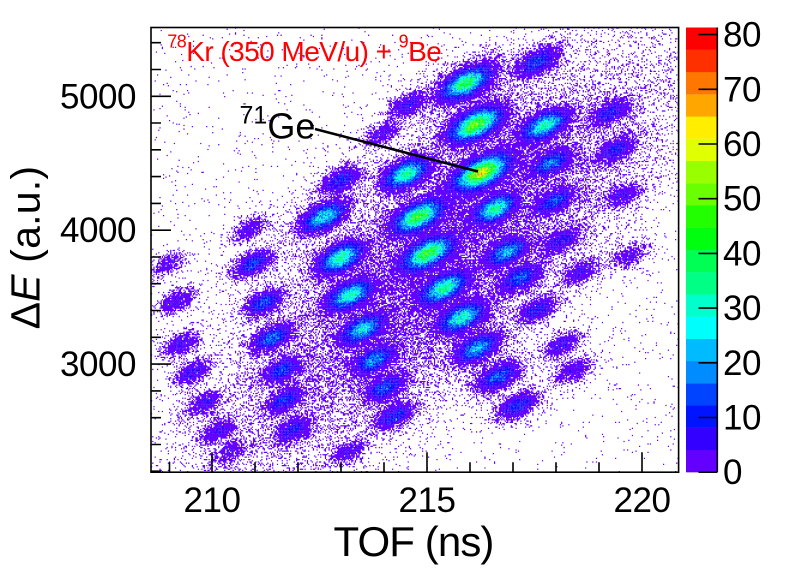 The height and width of the screenshot is (576, 798). Describe the element at coordinates (732, 472) in the screenshot. I see `svg-text: 0` at that location.